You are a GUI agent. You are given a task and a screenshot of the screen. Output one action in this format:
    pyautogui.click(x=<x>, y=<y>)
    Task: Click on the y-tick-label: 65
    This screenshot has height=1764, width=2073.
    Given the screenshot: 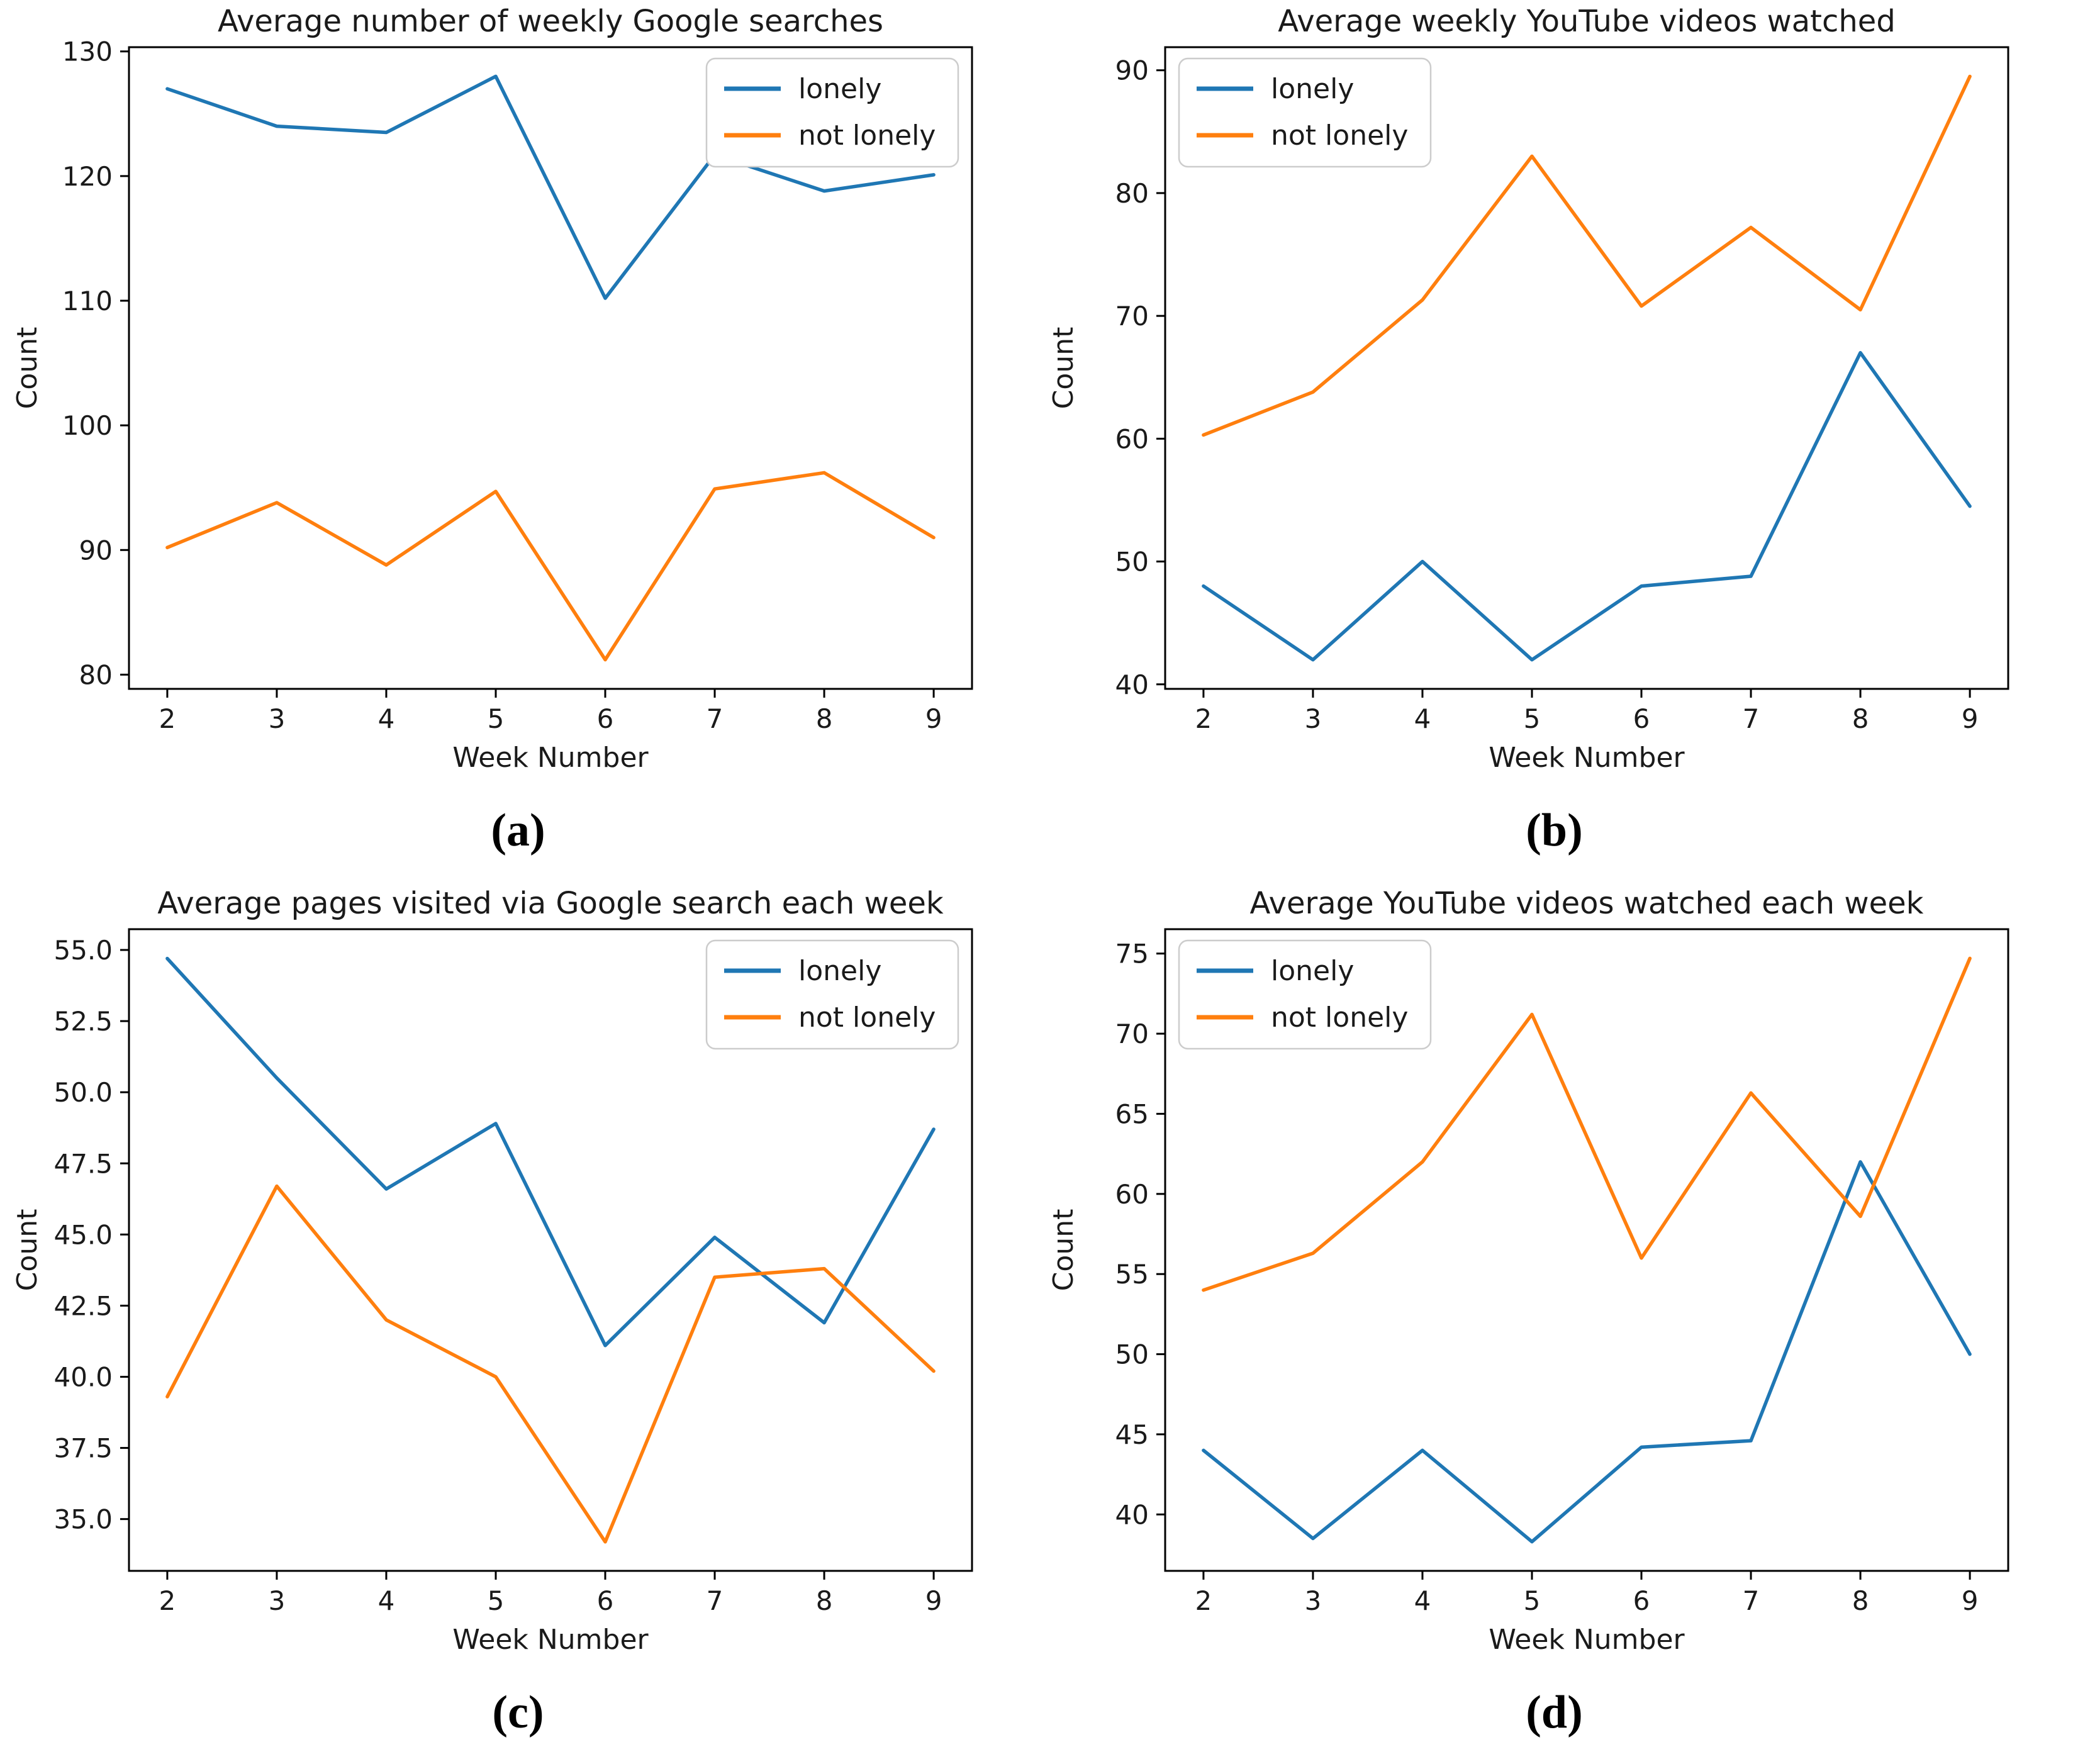 What is the action you would take?
    pyautogui.click(x=1132, y=1113)
    